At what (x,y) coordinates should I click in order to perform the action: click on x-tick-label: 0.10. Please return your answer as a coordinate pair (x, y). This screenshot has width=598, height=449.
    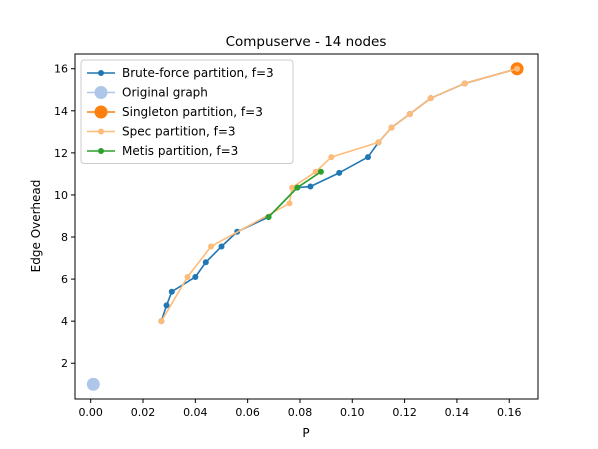
    Looking at the image, I should click on (352, 412).